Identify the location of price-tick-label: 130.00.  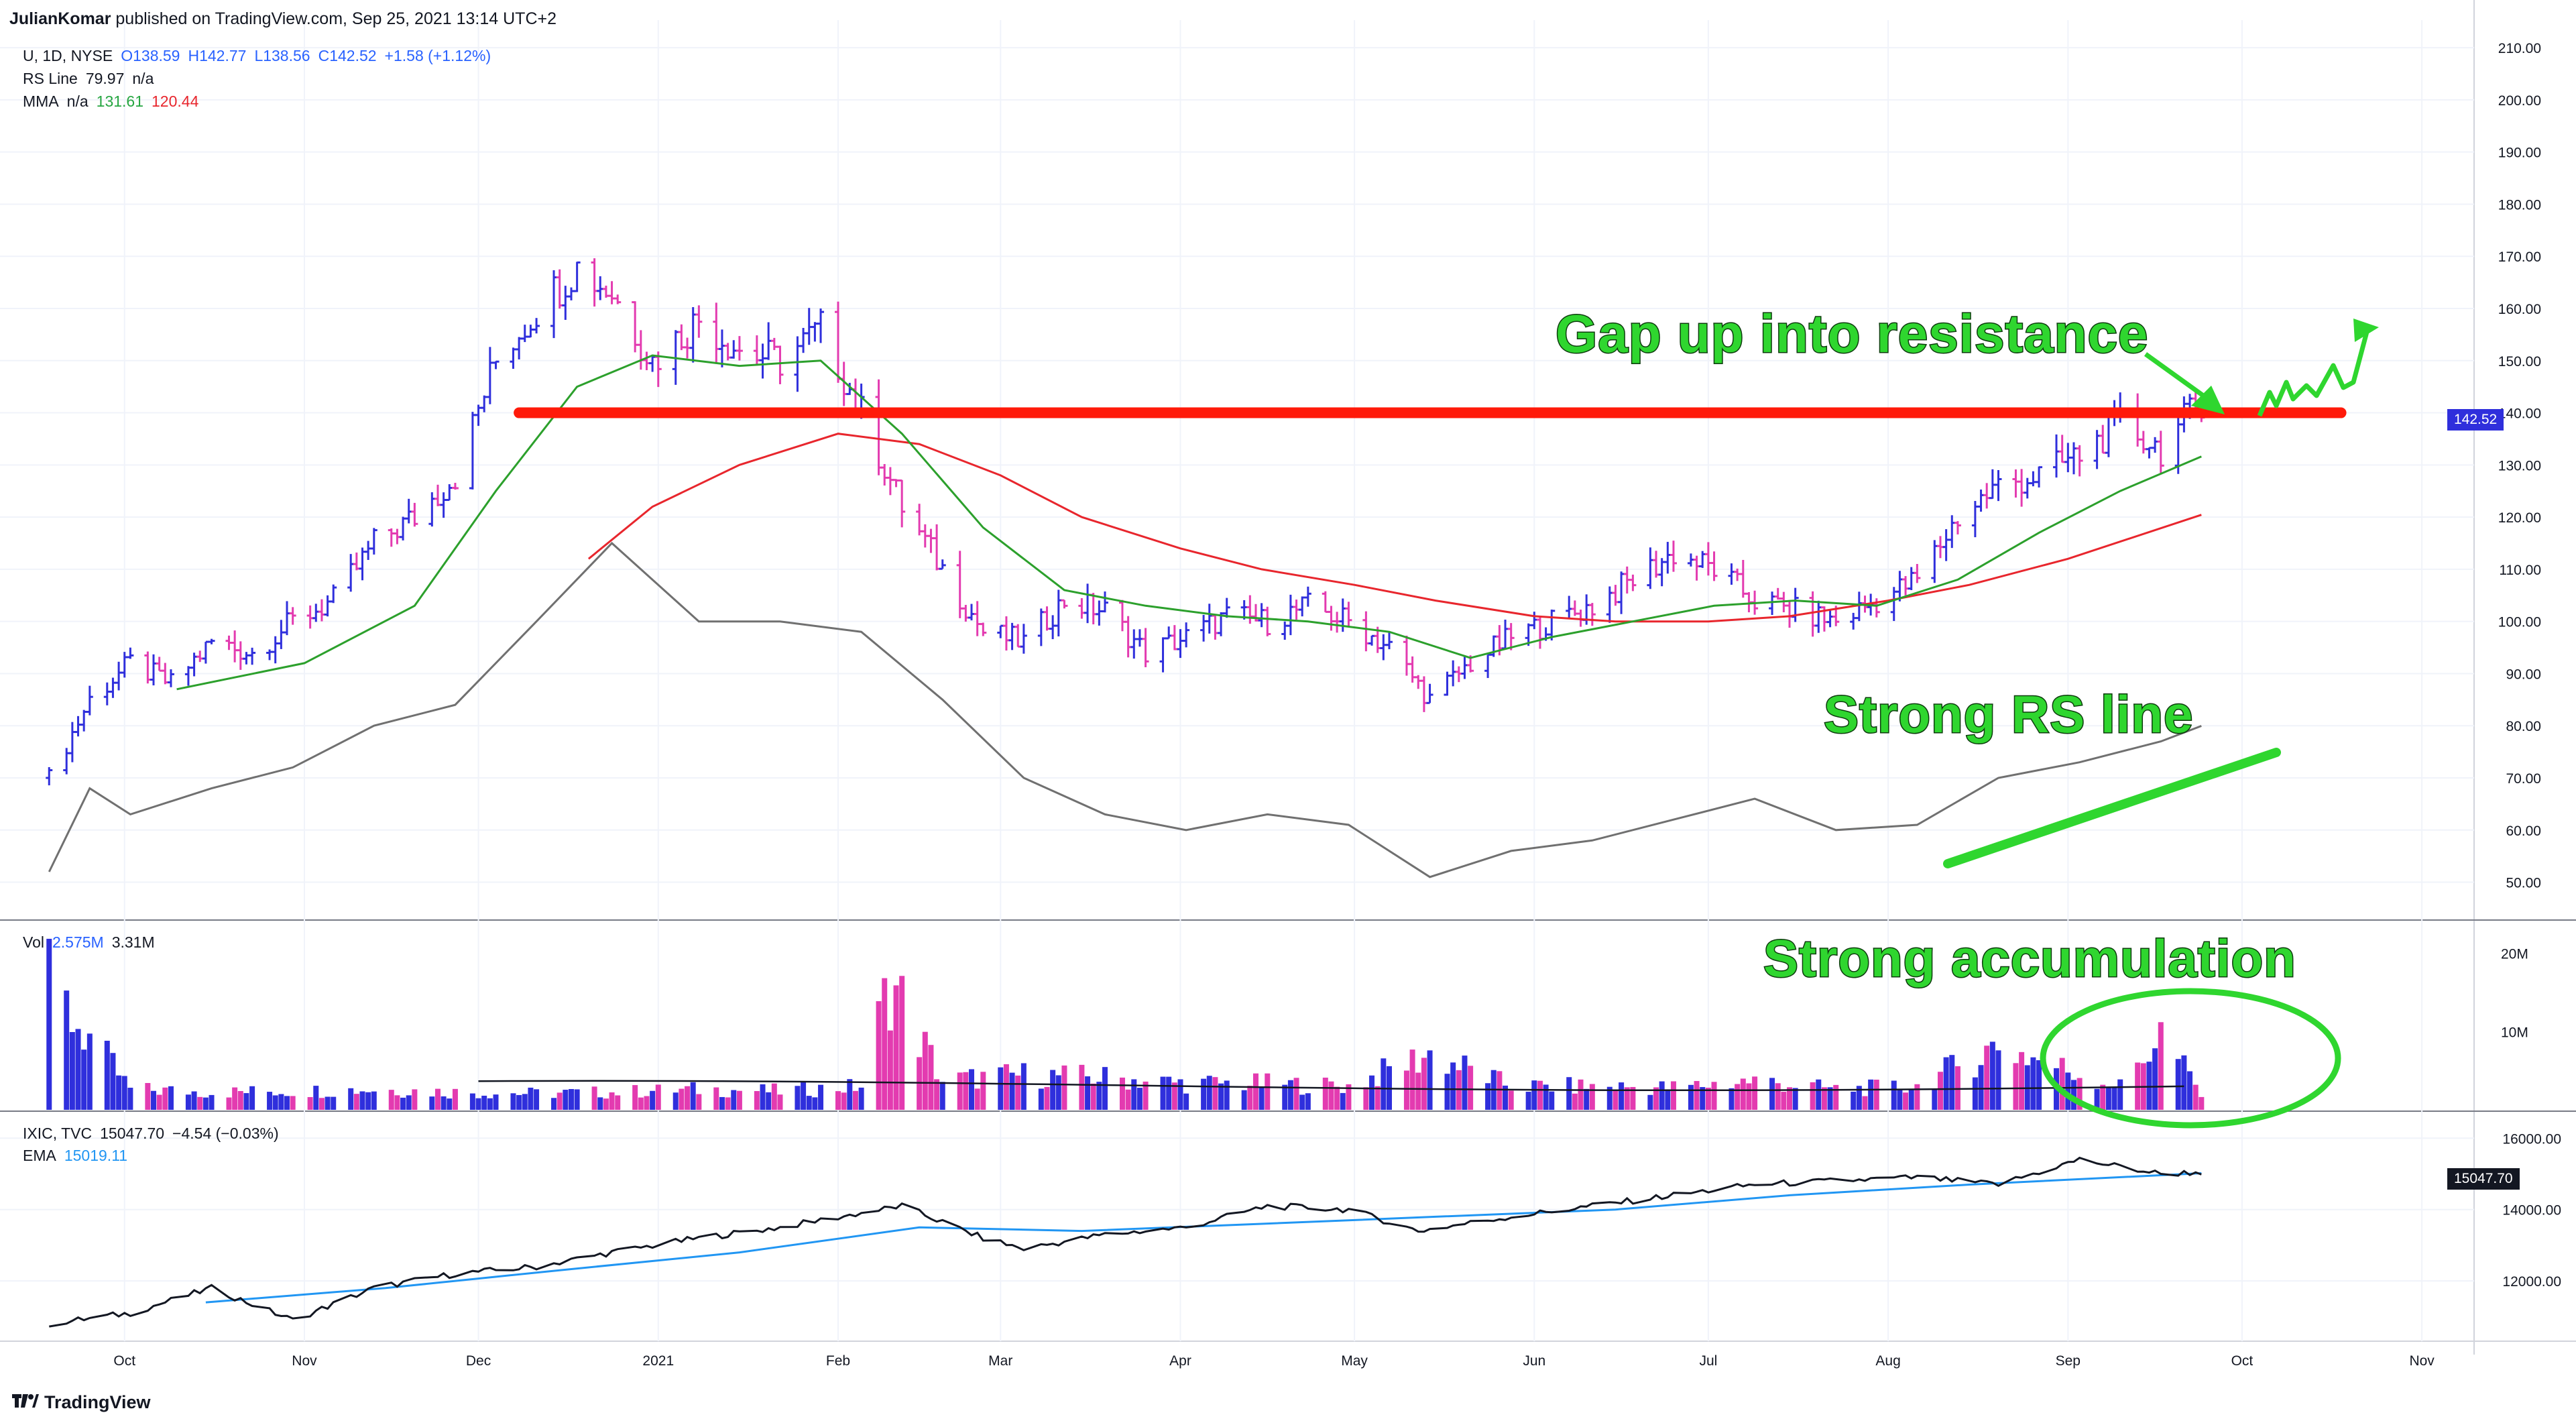
(2519, 466).